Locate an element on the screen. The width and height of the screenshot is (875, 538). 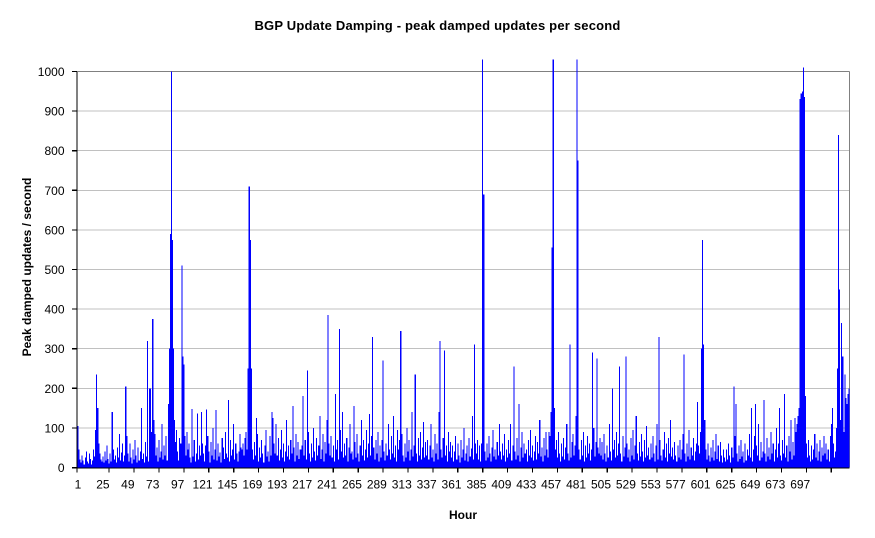
x-tick-label: 289 is located at coordinates (377, 485).